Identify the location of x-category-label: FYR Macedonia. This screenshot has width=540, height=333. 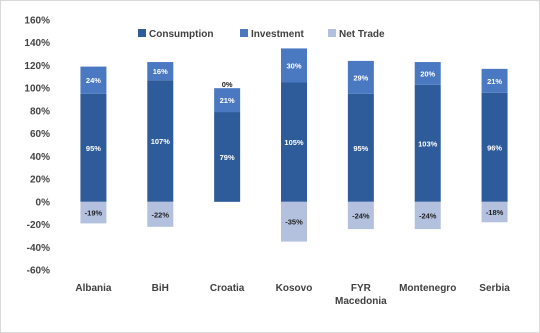
(361, 295).